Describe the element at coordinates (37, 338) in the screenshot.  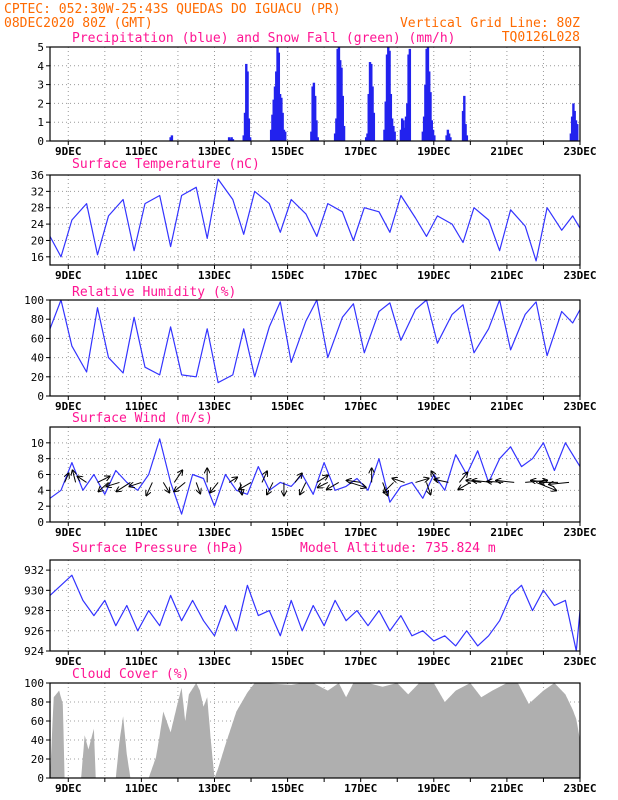
I see `y-tick-label: 60` at that location.